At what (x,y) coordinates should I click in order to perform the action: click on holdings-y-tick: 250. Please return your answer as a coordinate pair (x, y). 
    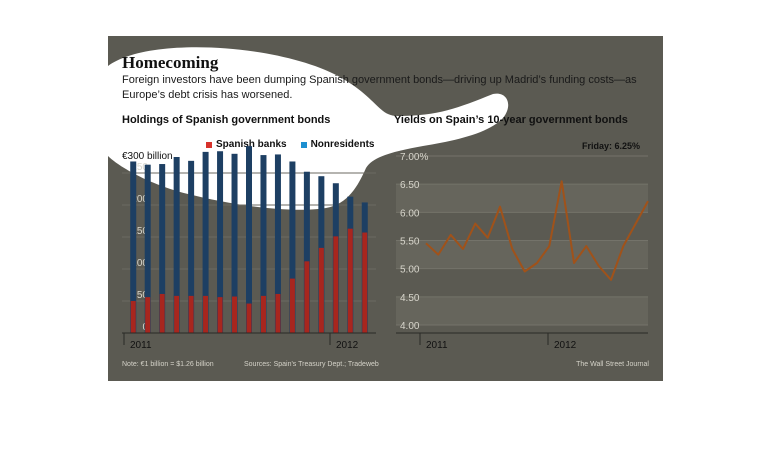
    Looking at the image, I should click on (139, 167).